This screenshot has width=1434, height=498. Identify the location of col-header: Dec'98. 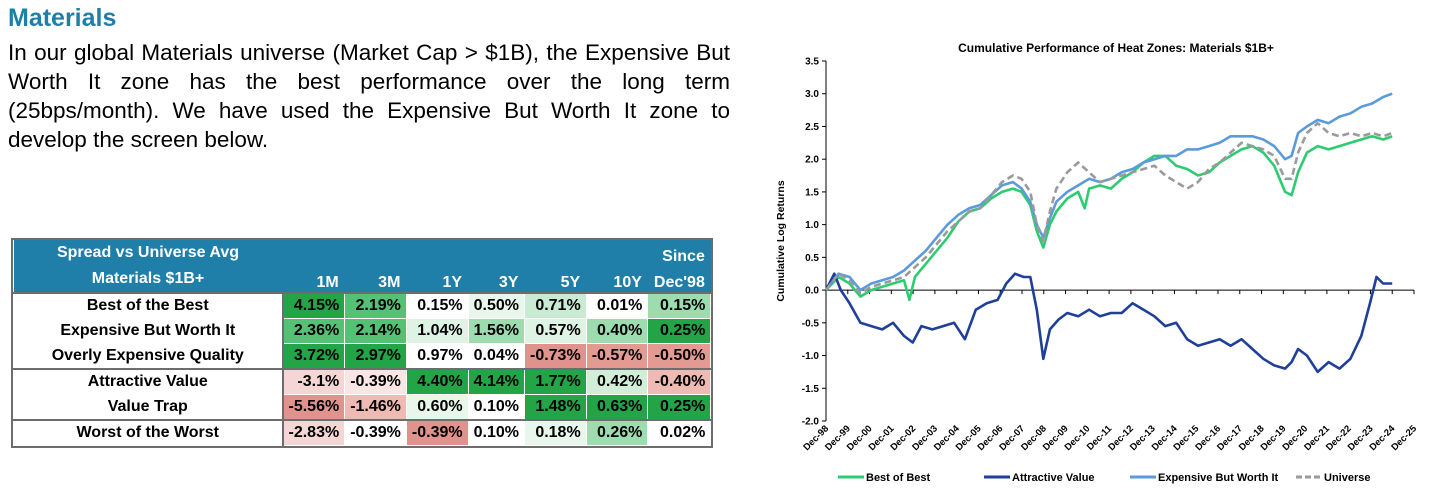
(679, 279).